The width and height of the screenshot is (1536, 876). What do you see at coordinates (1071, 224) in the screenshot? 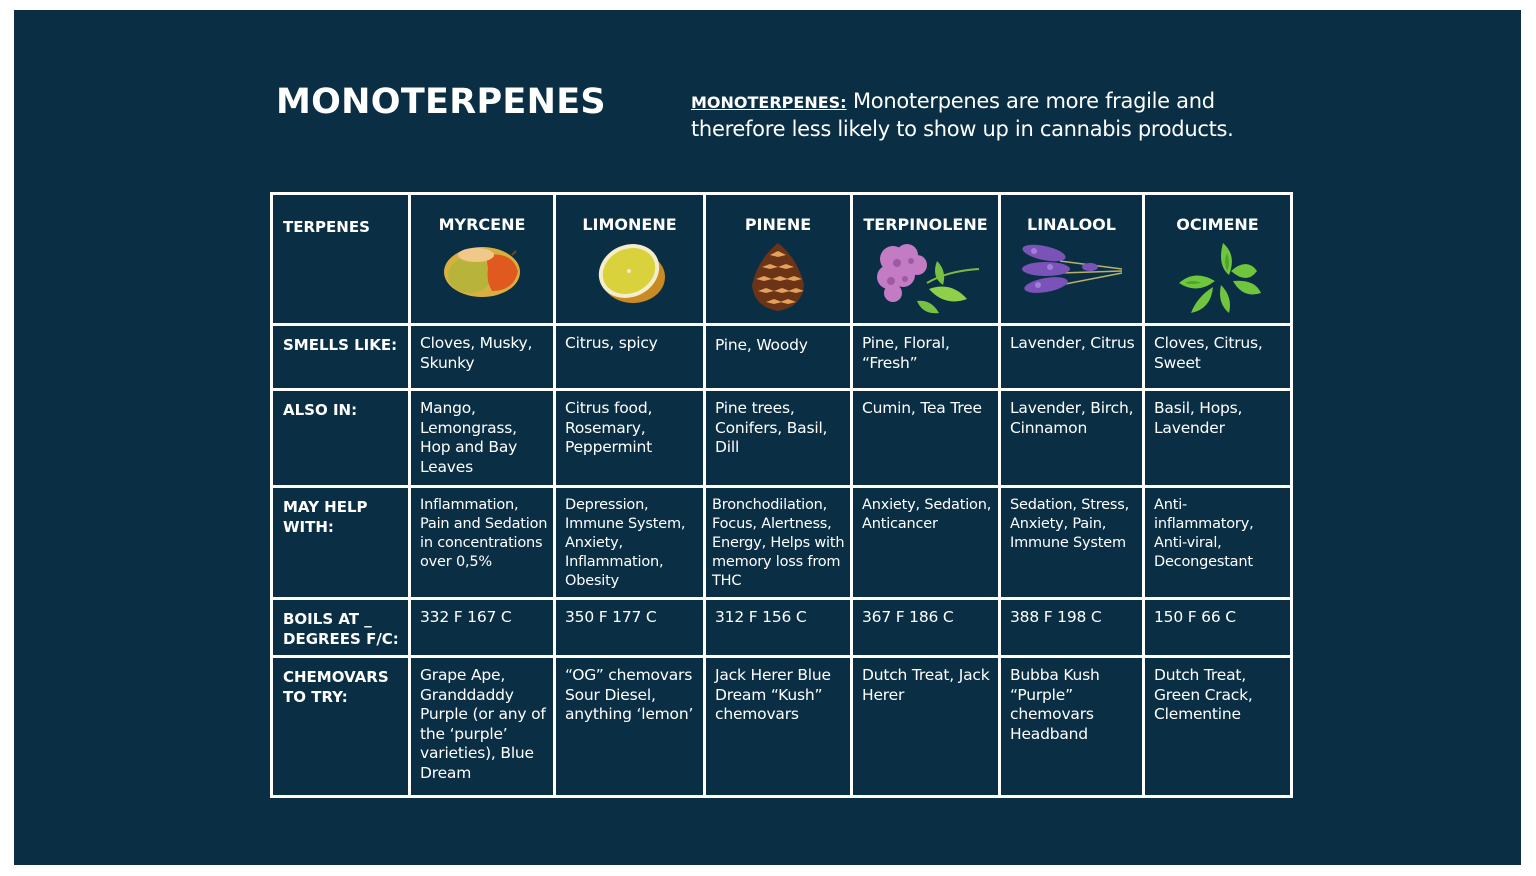
I see `column-name: LINALOOL` at bounding box center [1071, 224].